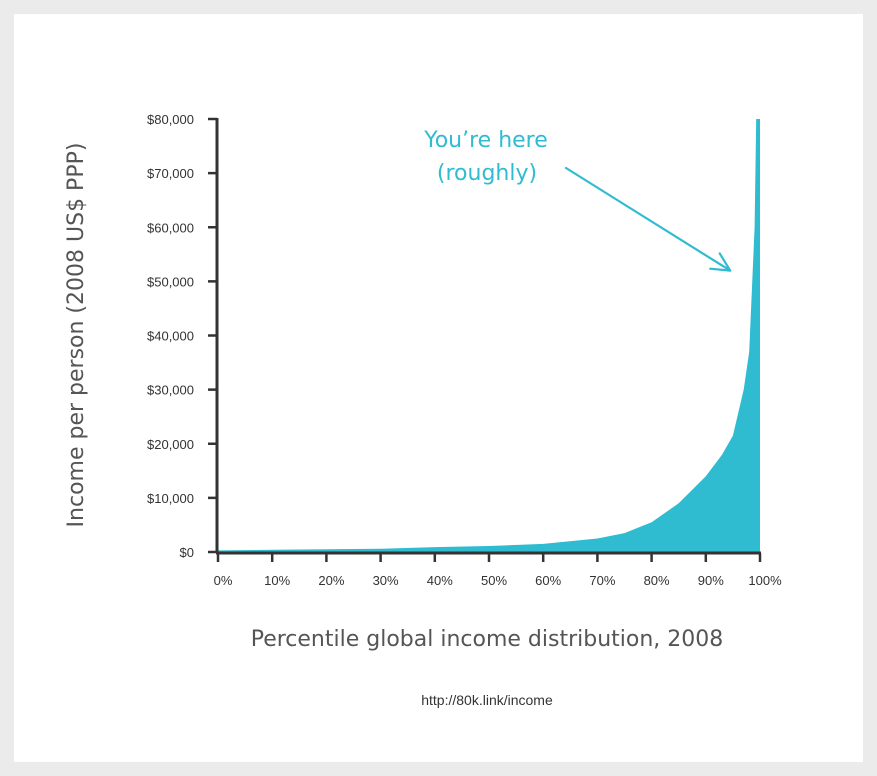 This screenshot has height=776, width=877. I want to click on y-tick-label: $60,000, so click(170, 227).